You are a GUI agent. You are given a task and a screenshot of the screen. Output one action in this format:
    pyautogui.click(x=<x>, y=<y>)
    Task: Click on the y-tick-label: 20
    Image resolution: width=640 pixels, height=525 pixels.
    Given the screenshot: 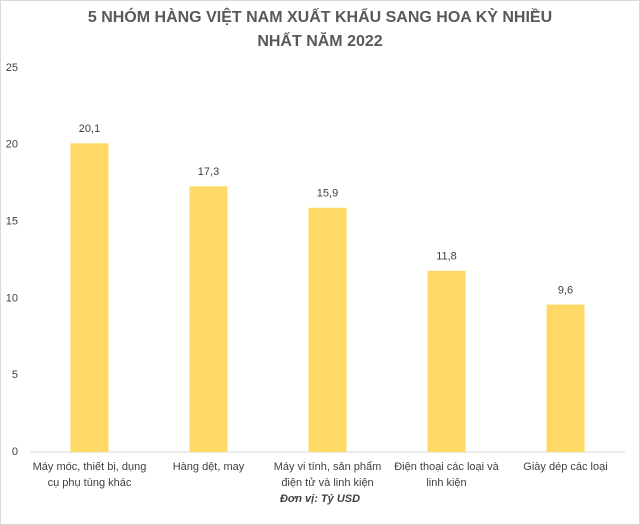 What is the action you would take?
    pyautogui.click(x=12, y=145)
    